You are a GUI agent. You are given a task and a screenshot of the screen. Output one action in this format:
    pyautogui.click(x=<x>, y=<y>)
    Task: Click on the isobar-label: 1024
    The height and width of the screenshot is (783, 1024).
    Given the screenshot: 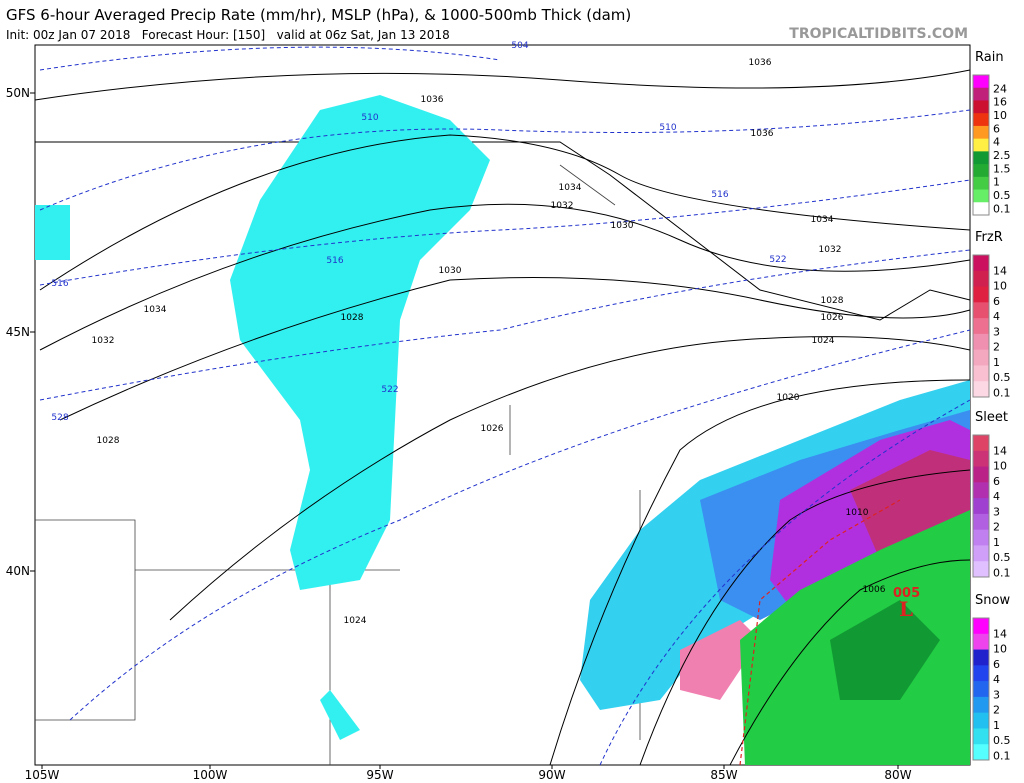 What is the action you would take?
    pyautogui.click(x=823, y=341)
    